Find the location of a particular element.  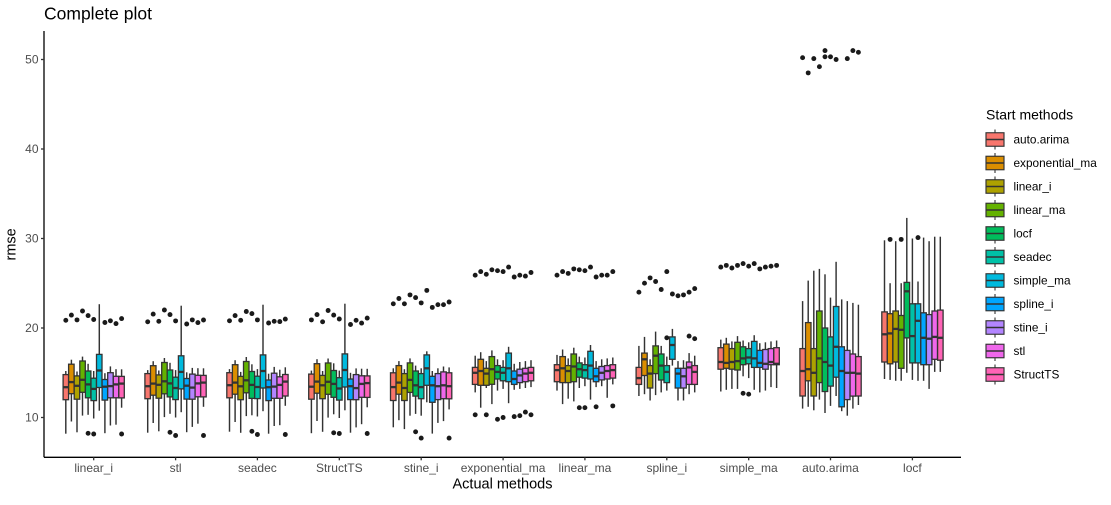

svg-text: Complete plot is located at coordinates (98, 14).